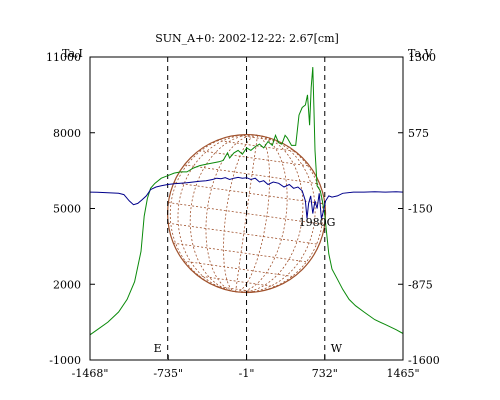 The width and height of the screenshot is (500, 400). I want to click on annotation: 1980G, so click(317, 222).